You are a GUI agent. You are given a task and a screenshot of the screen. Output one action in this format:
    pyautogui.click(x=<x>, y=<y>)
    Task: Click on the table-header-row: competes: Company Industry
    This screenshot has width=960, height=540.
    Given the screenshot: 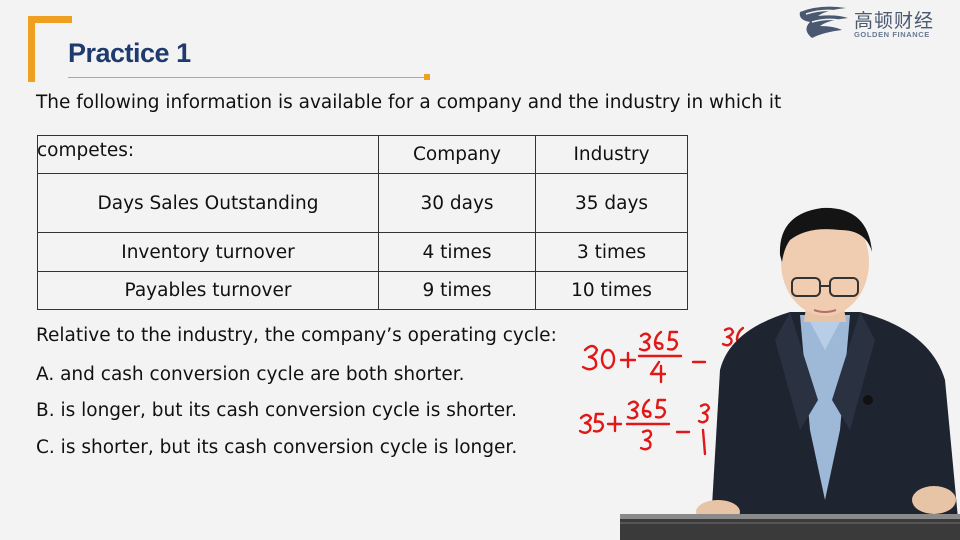 What is the action you would take?
    pyautogui.click(x=362, y=154)
    